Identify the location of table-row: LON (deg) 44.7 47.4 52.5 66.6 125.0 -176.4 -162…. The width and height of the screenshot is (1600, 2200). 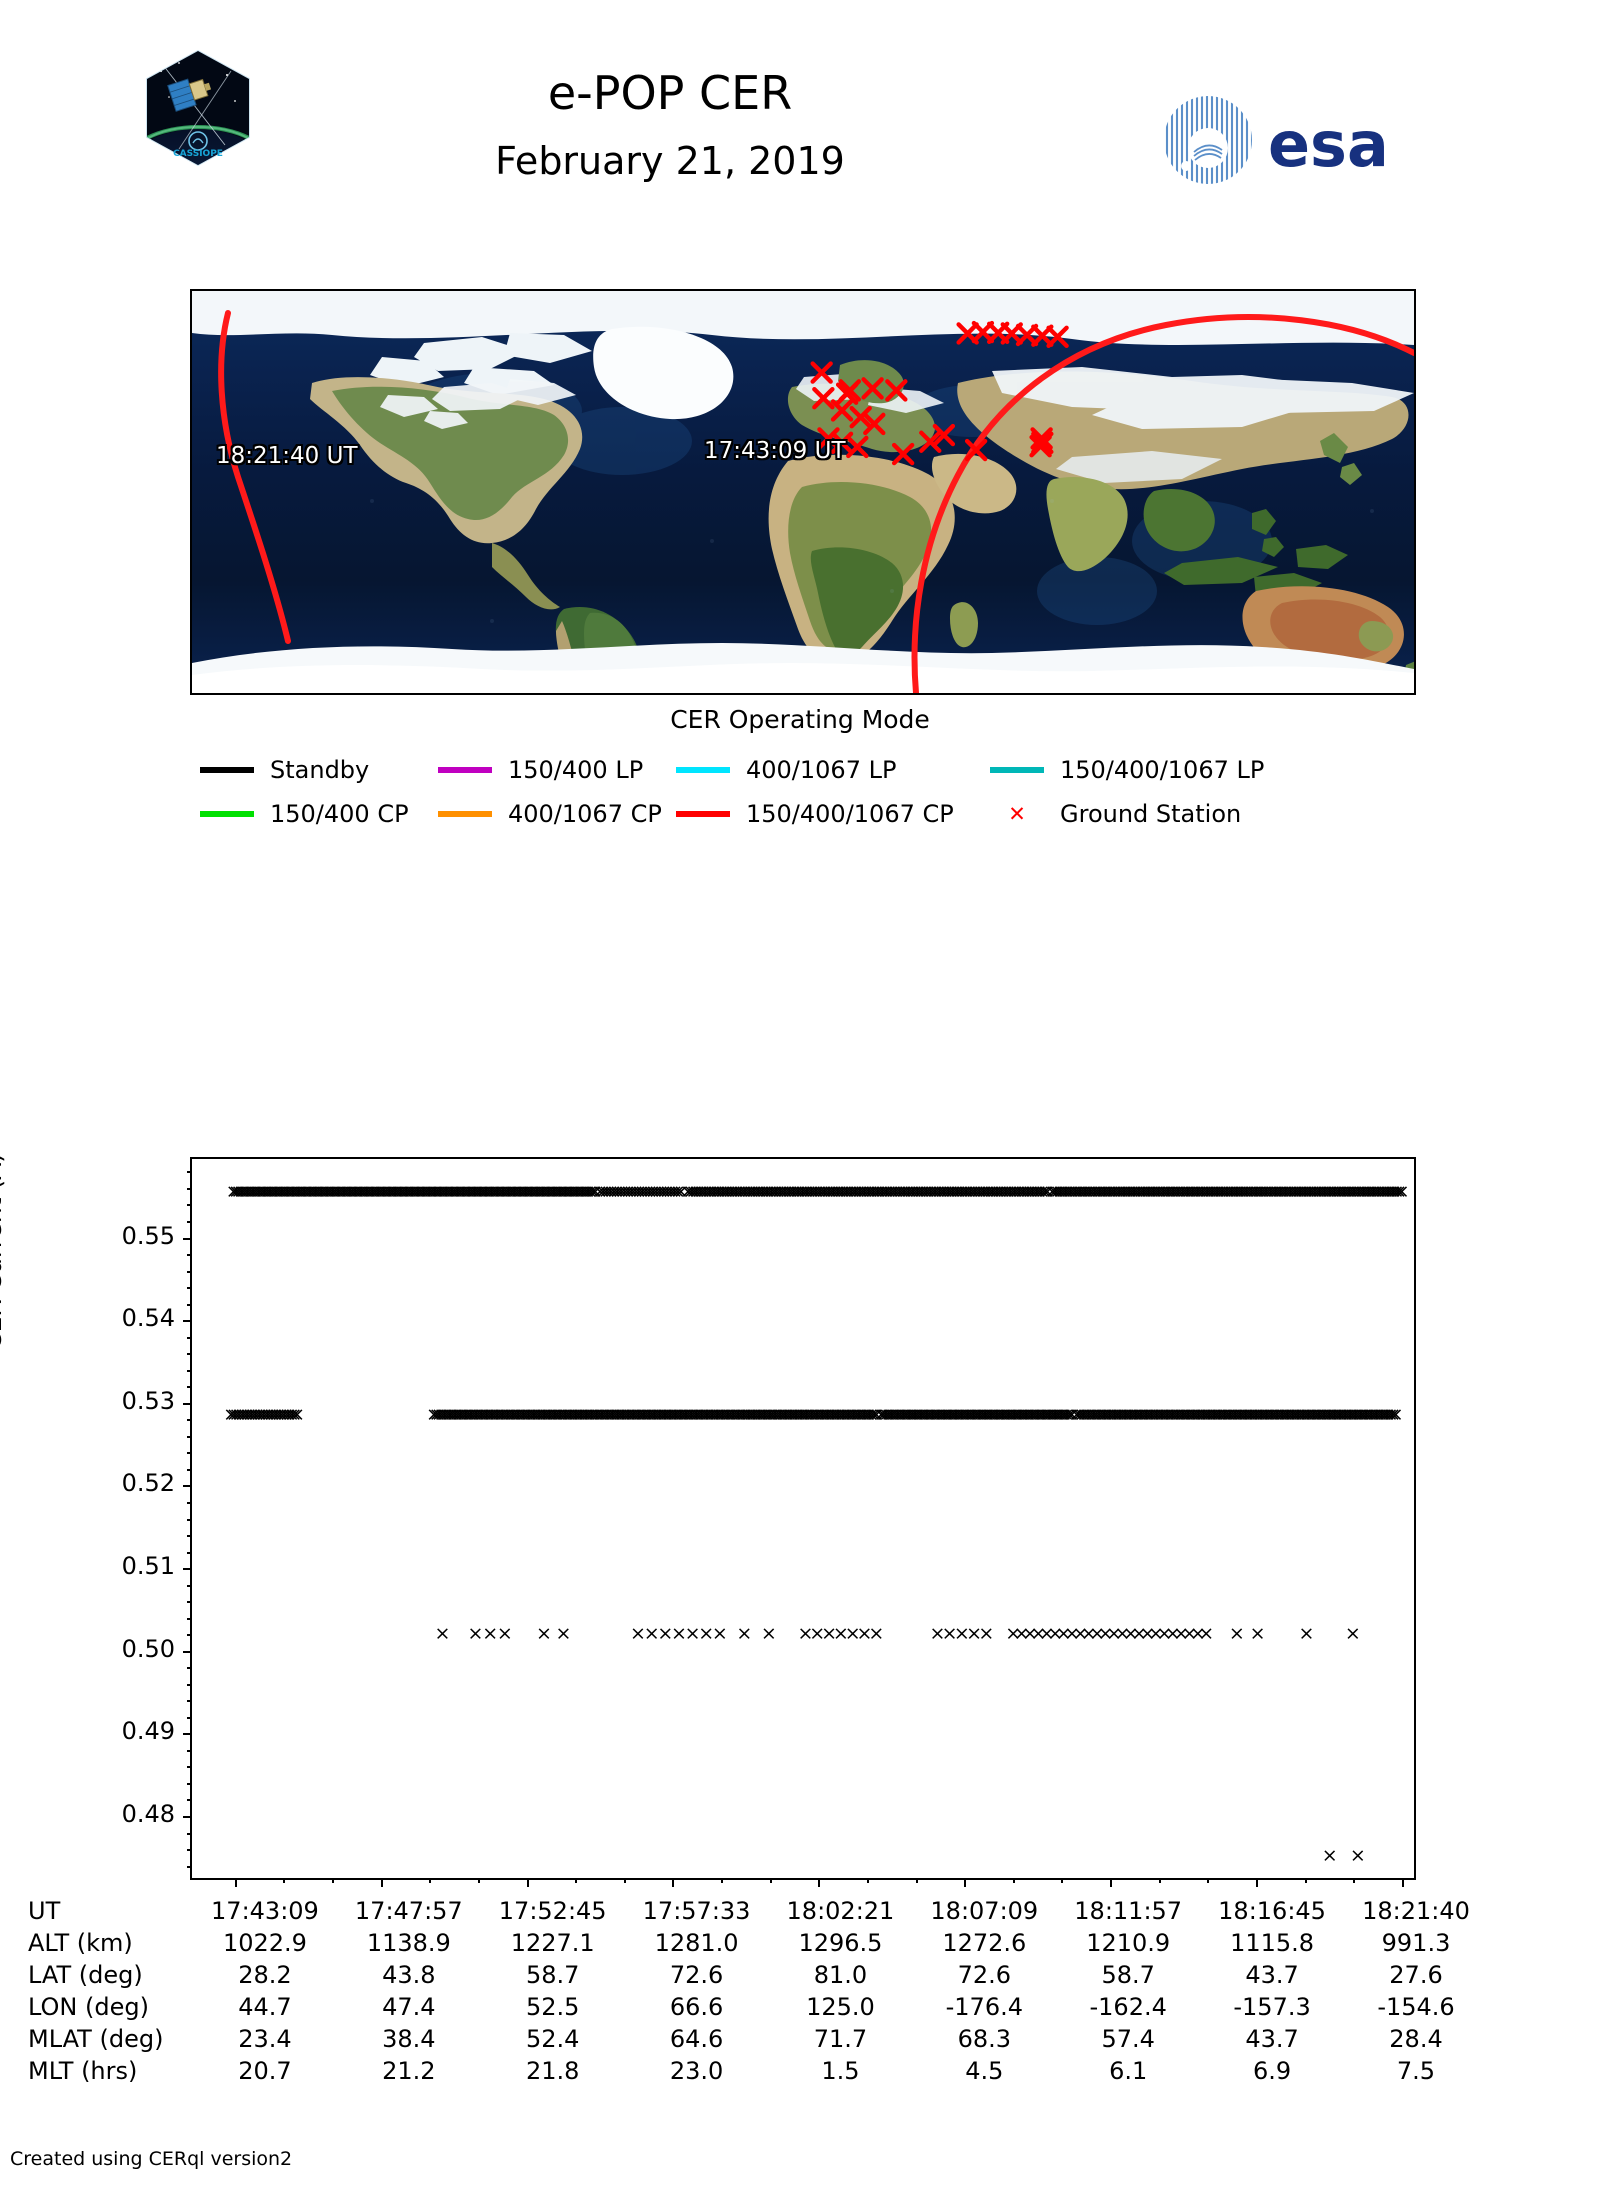
(758, 2007).